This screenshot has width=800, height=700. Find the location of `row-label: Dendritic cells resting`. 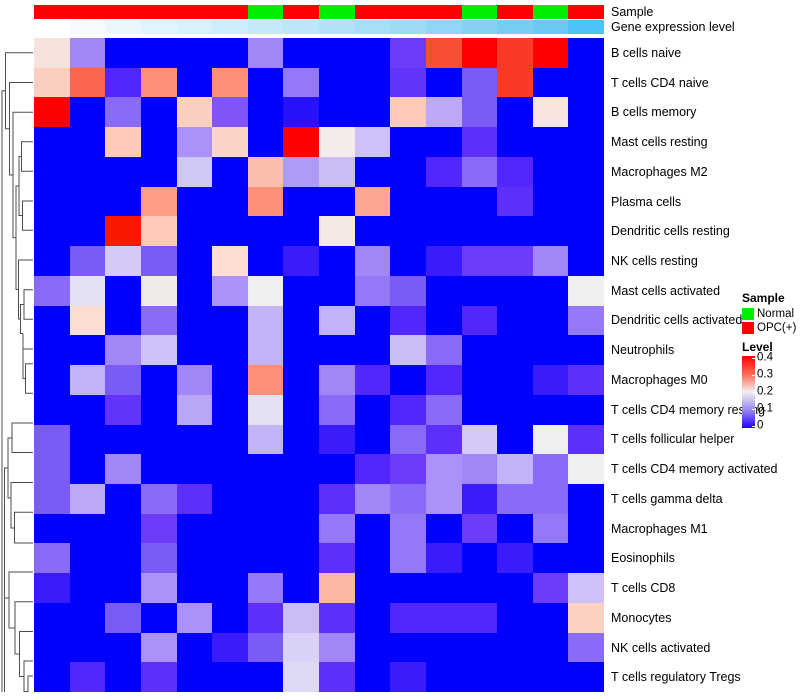

row-label: Dendritic cells resting is located at coordinates (670, 231).